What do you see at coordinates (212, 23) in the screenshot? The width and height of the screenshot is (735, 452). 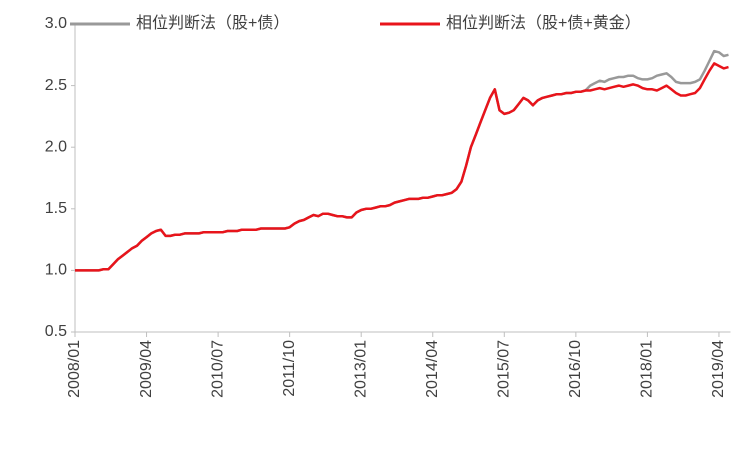 I see `legend-label: 相位判断法（股+债）` at bounding box center [212, 23].